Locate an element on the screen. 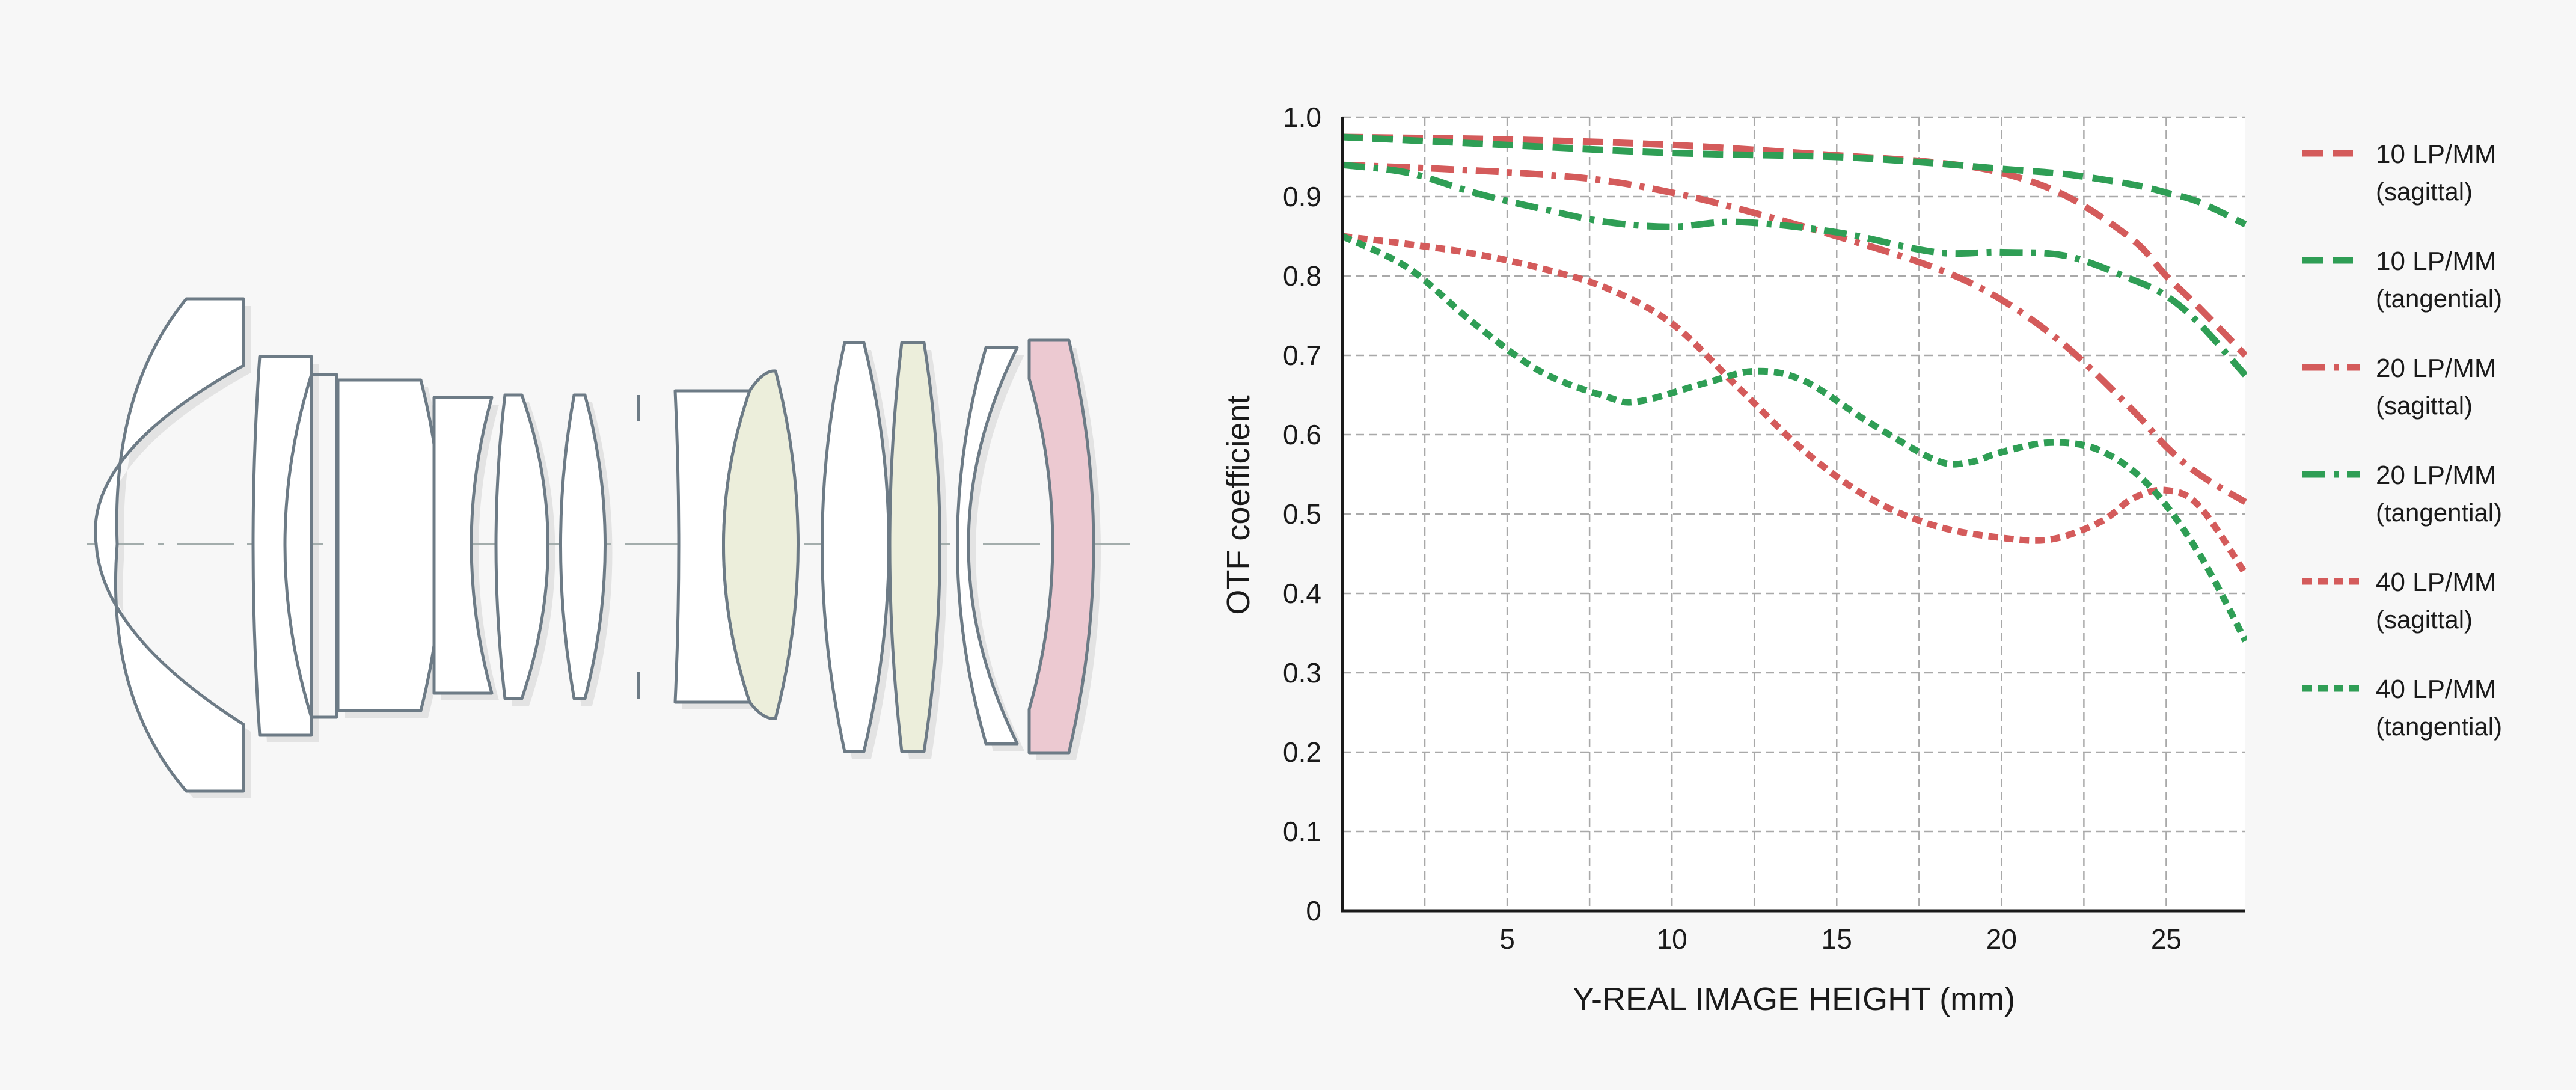 Image resolution: width=2576 pixels, height=1090 pixels. x-tick-labels: 5 10 15 20 25 is located at coordinates (1840, 939).